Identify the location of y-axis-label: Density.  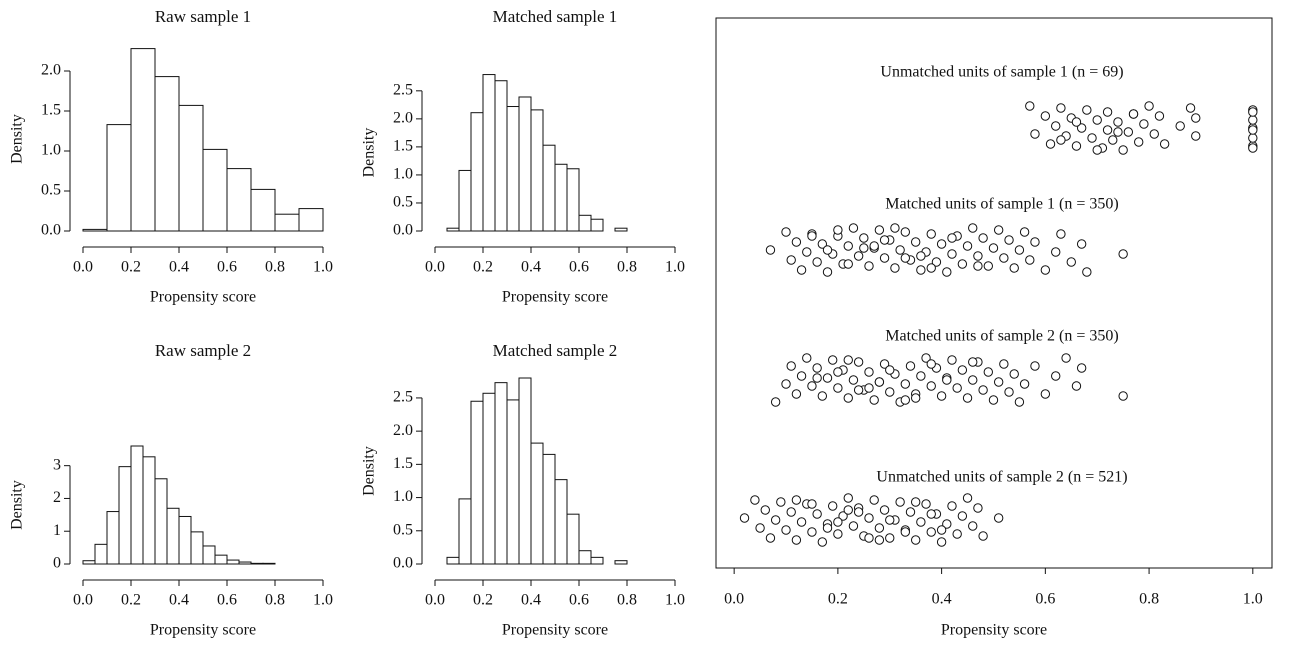
(17, 505).